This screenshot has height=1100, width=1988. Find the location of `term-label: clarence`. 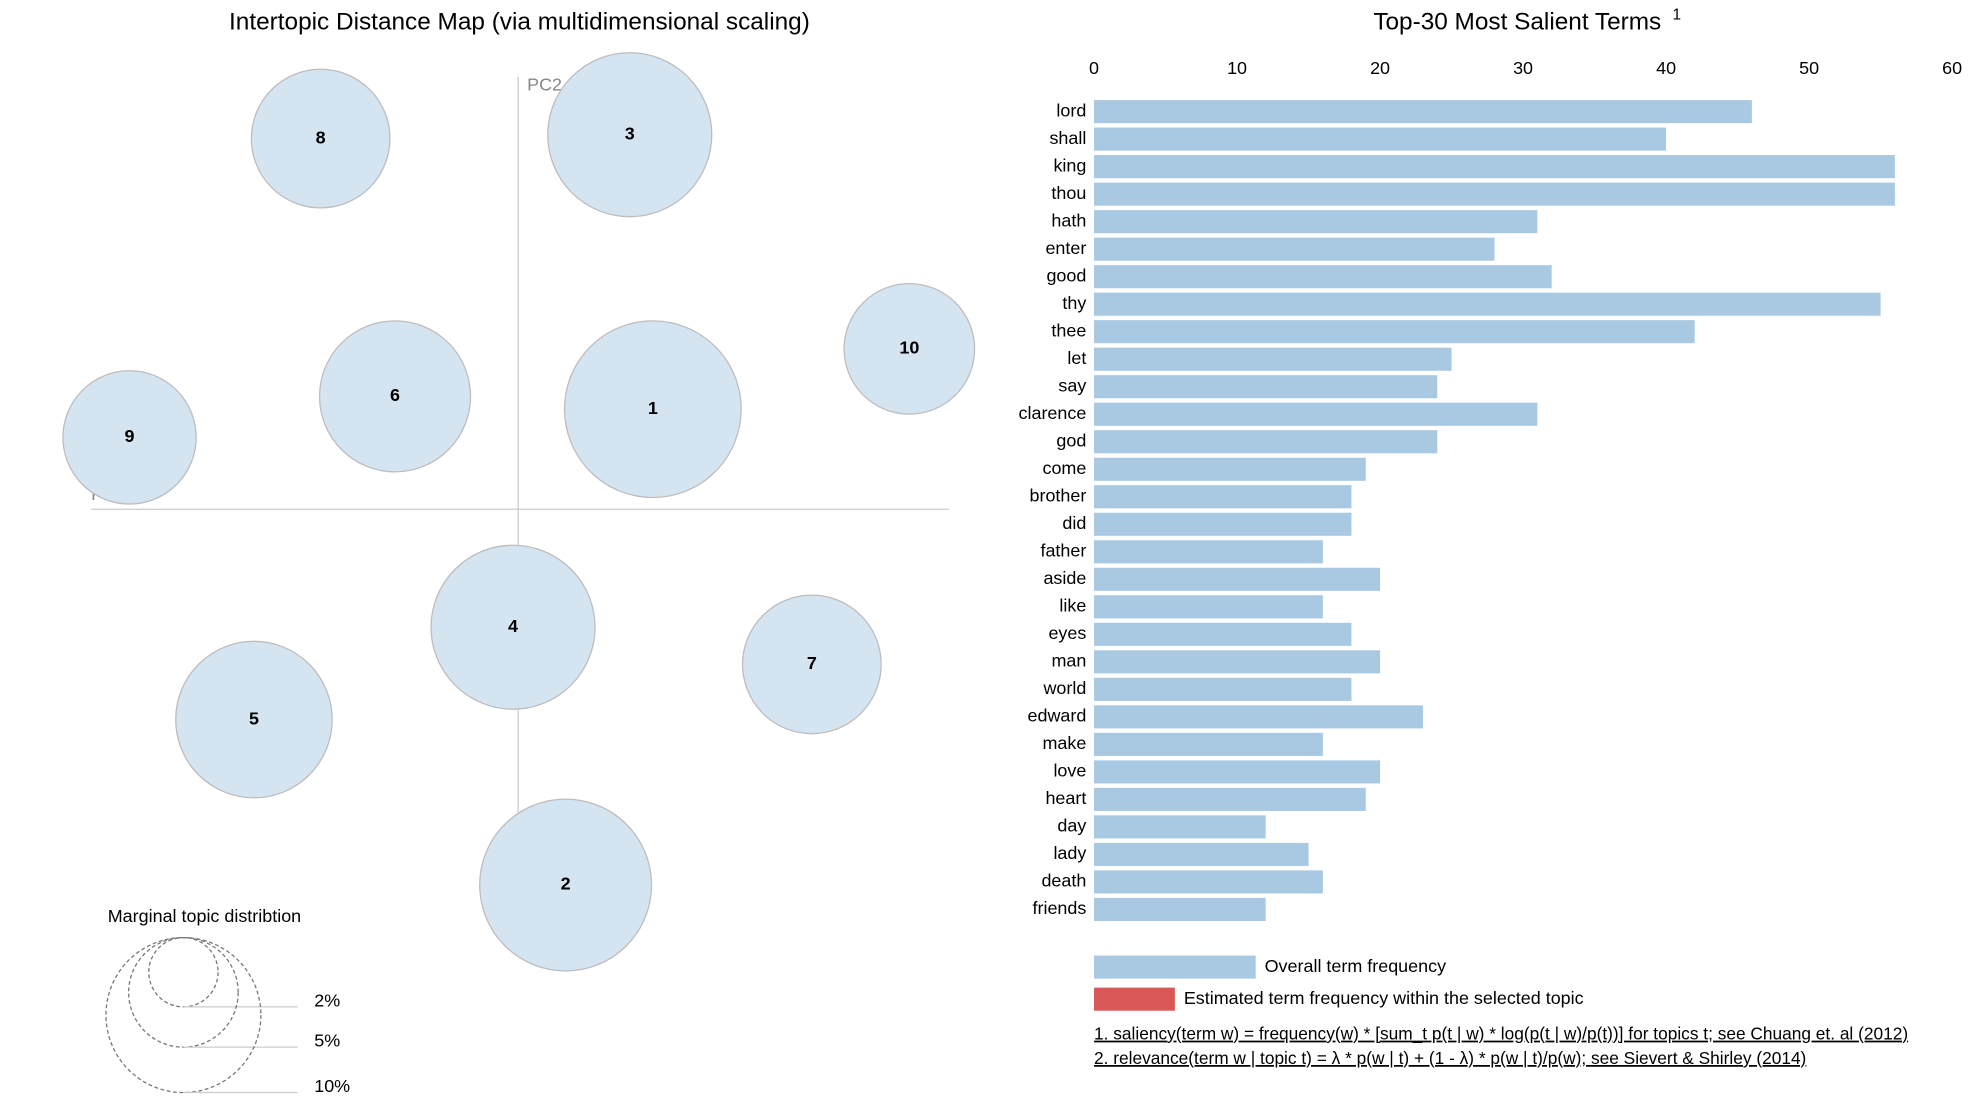

term-label: clarence is located at coordinates (1053, 413).